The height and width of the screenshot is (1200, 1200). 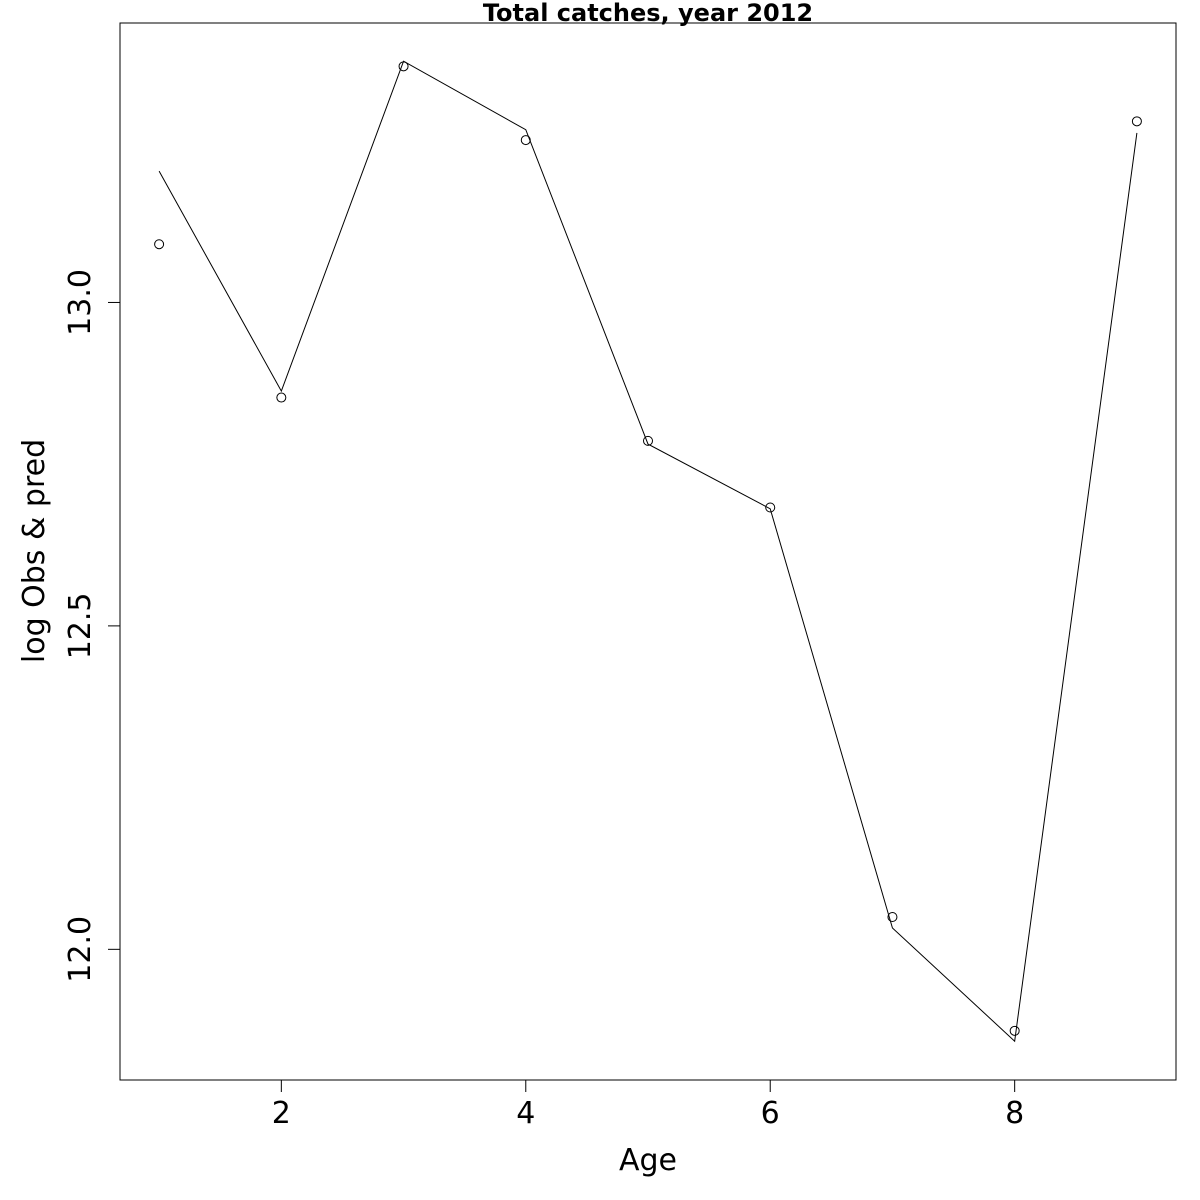 What do you see at coordinates (80, 949) in the screenshot?
I see `y-tick-label: 12.0` at bounding box center [80, 949].